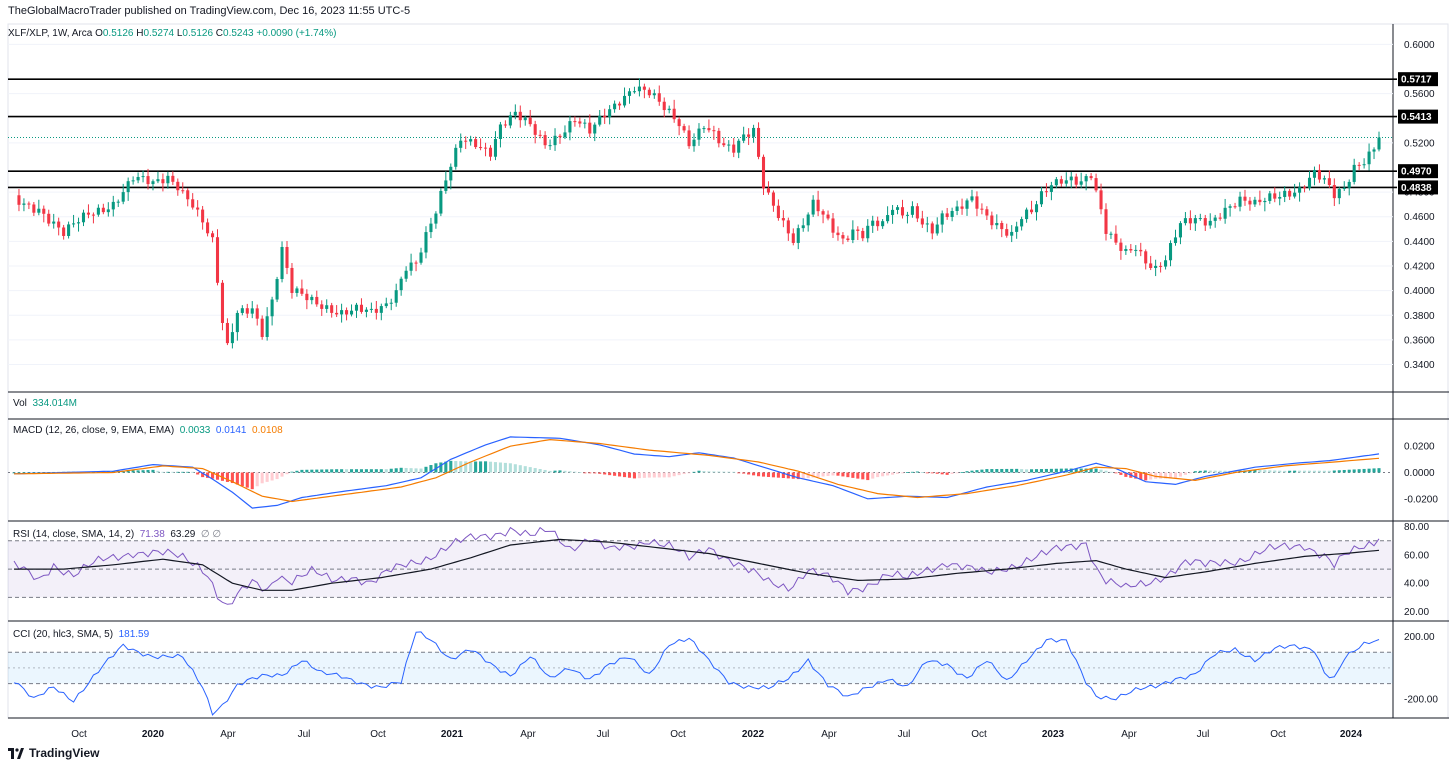 This screenshot has height=768, width=1456. I want to click on cci-line, so click(696, 673).